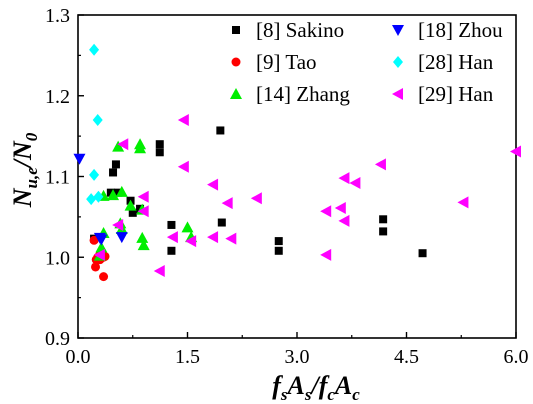 This screenshot has height=404, width=533. I want to click on legend-label: [28] Han, so click(456, 62).